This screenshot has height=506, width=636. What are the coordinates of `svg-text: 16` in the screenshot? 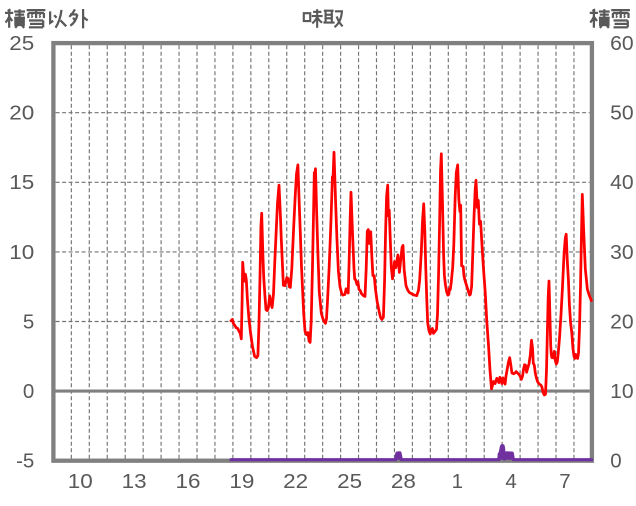 It's located at (188, 481).